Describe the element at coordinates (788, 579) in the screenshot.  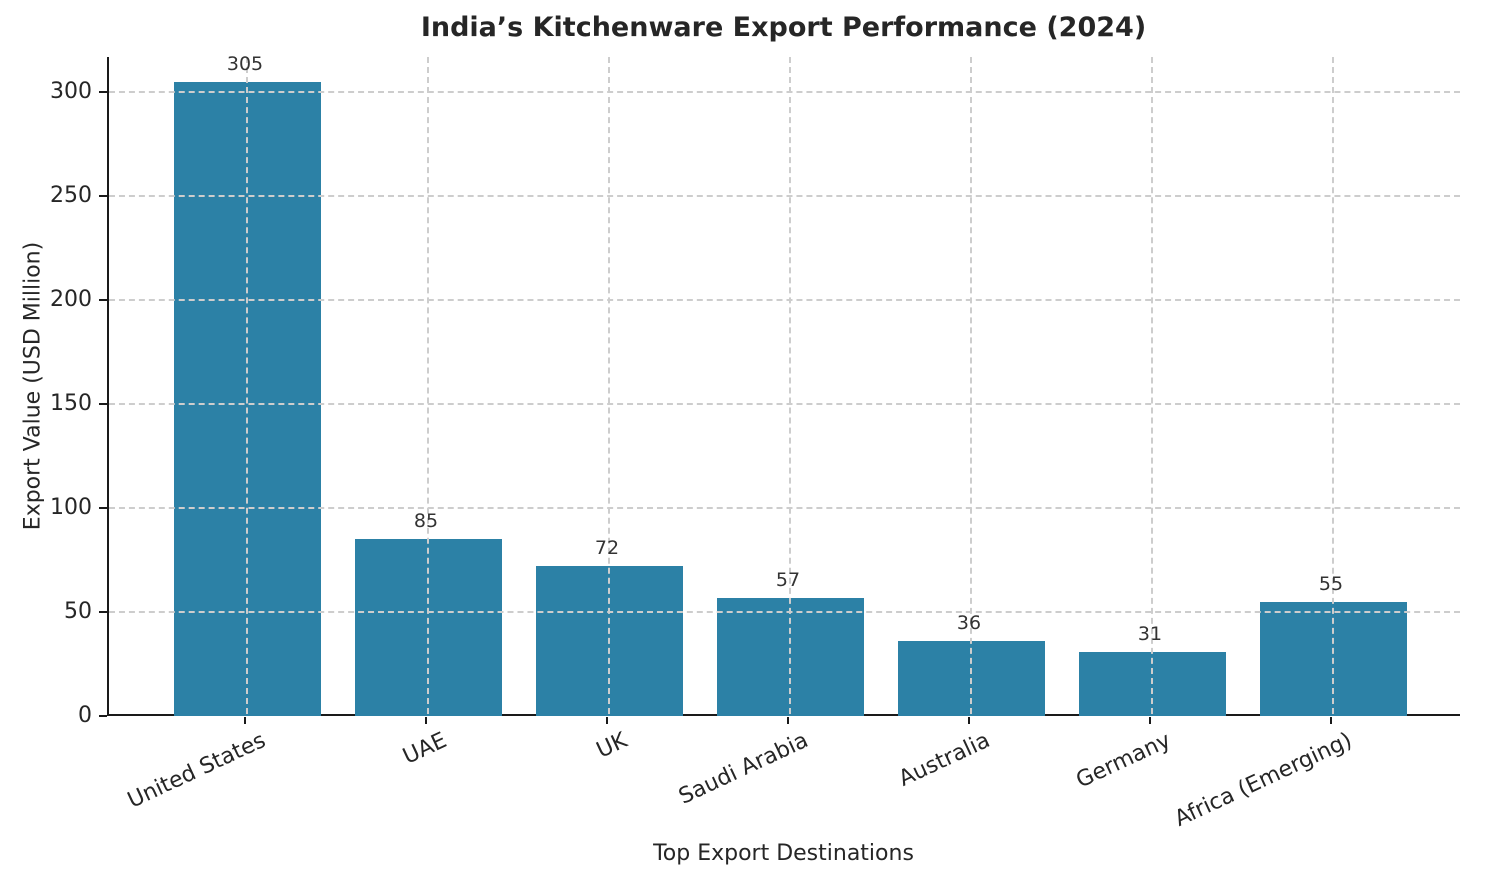
I see `bar-value-label: 57` at that location.